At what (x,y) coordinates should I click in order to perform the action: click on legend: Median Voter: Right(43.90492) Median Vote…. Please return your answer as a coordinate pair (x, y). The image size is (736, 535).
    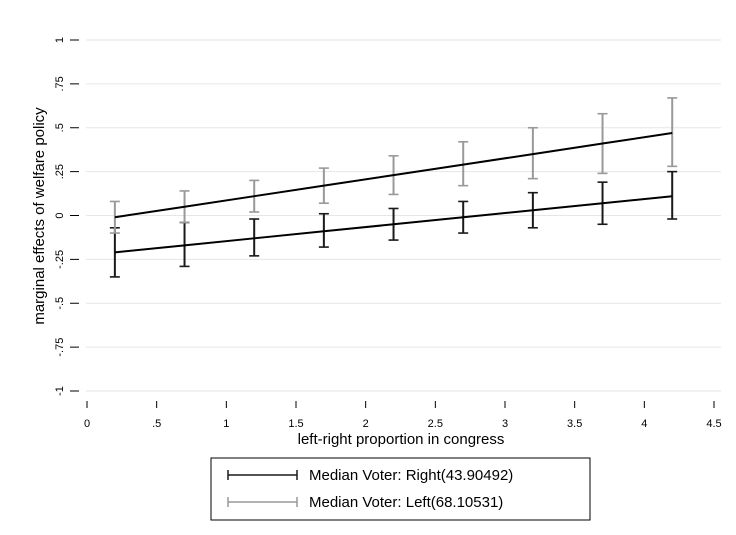
    Looking at the image, I should click on (400, 489).